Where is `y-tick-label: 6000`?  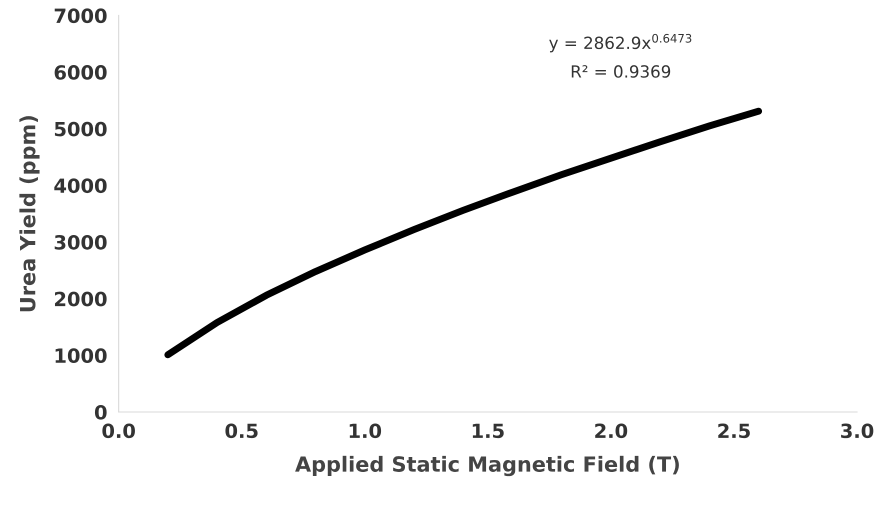
y-tick-label: 6000 is located at coordinates (80, 72).